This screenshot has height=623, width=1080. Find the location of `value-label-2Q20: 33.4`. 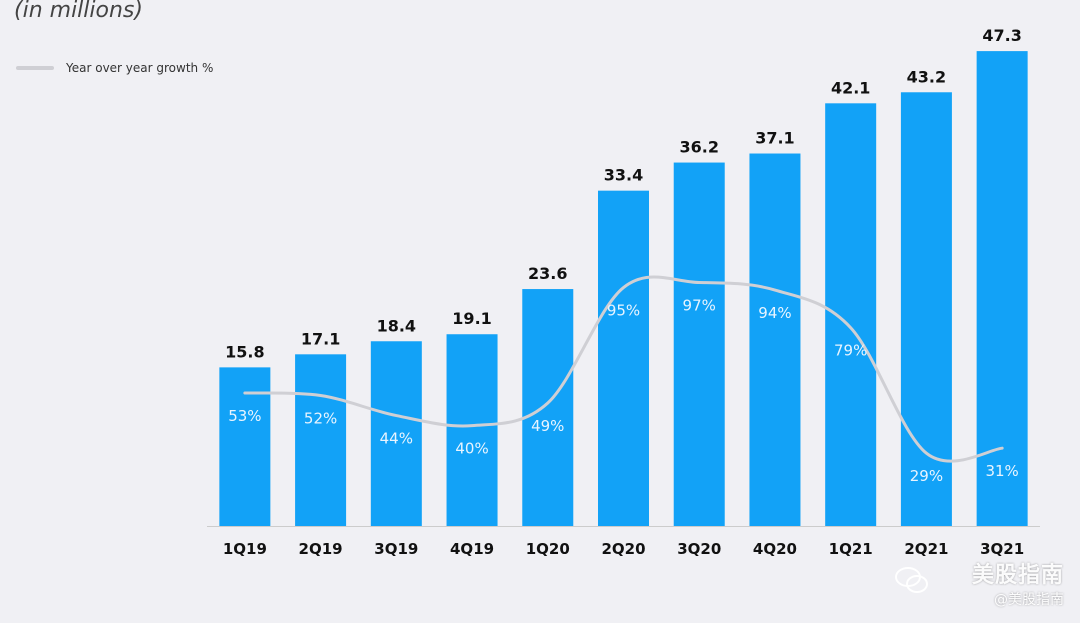

value-label-2Q20: 33.4 is located at coordinates (623, 175).